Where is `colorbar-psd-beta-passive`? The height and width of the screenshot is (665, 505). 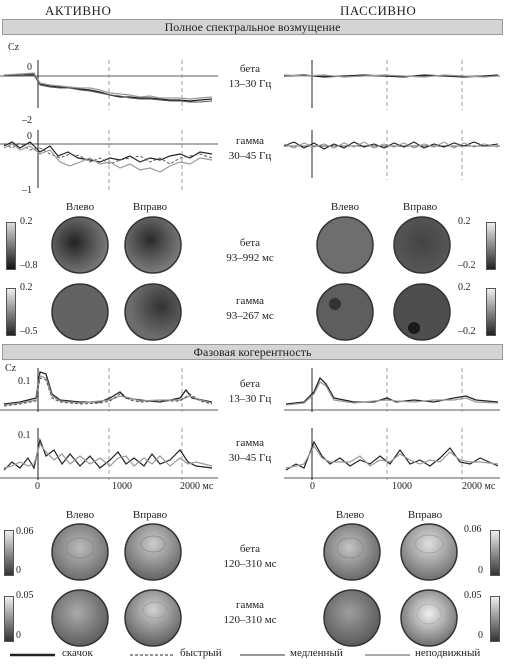
colorbar-psd-beta-passive is located at coordinates (491, 246).